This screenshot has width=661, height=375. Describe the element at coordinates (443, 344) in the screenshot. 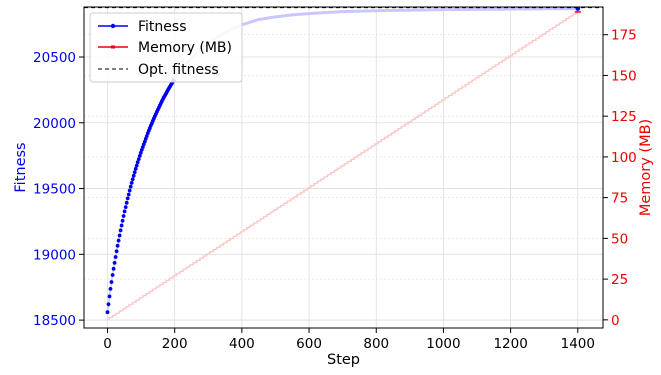

I see `x-tick-label: 1000` at that location.